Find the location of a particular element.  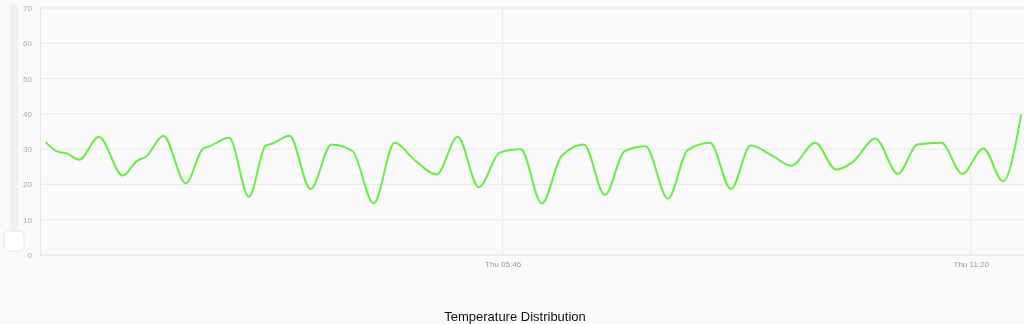

y-tick-label: 70 is located at coordinates (28, 9).